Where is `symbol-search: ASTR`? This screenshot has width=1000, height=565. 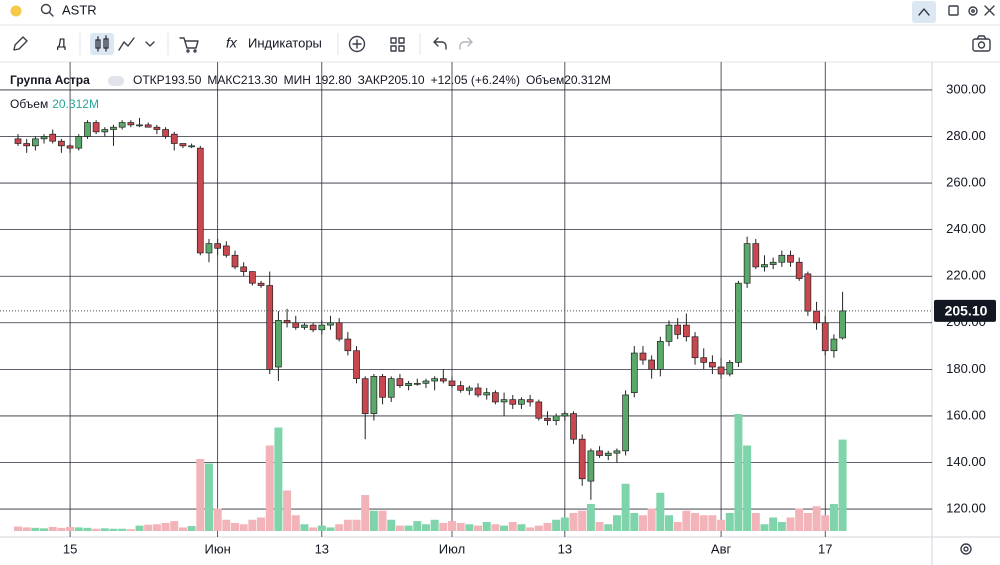
symbol-search: ASTR is located at coordinates (79, 9).